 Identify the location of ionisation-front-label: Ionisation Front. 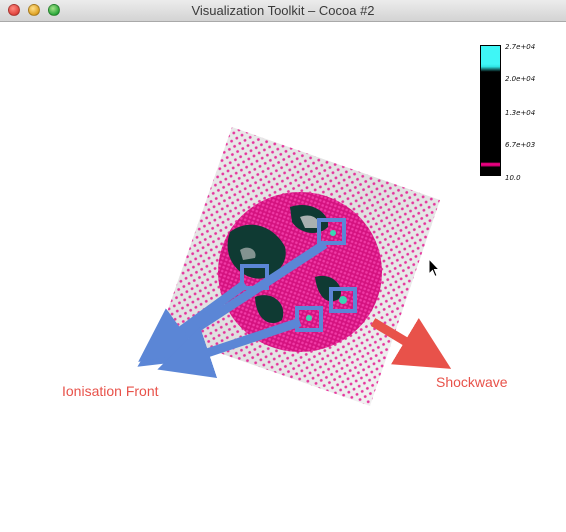
(110, 391).